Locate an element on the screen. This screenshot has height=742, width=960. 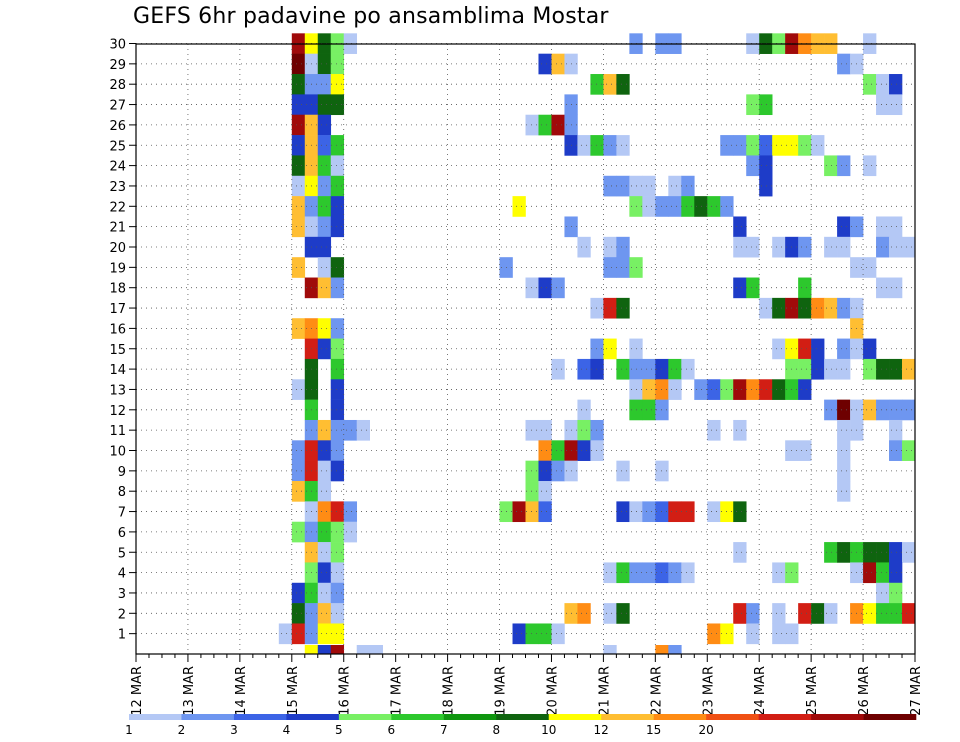
y-tick-label: 2 is located at coordinates (122, 614).